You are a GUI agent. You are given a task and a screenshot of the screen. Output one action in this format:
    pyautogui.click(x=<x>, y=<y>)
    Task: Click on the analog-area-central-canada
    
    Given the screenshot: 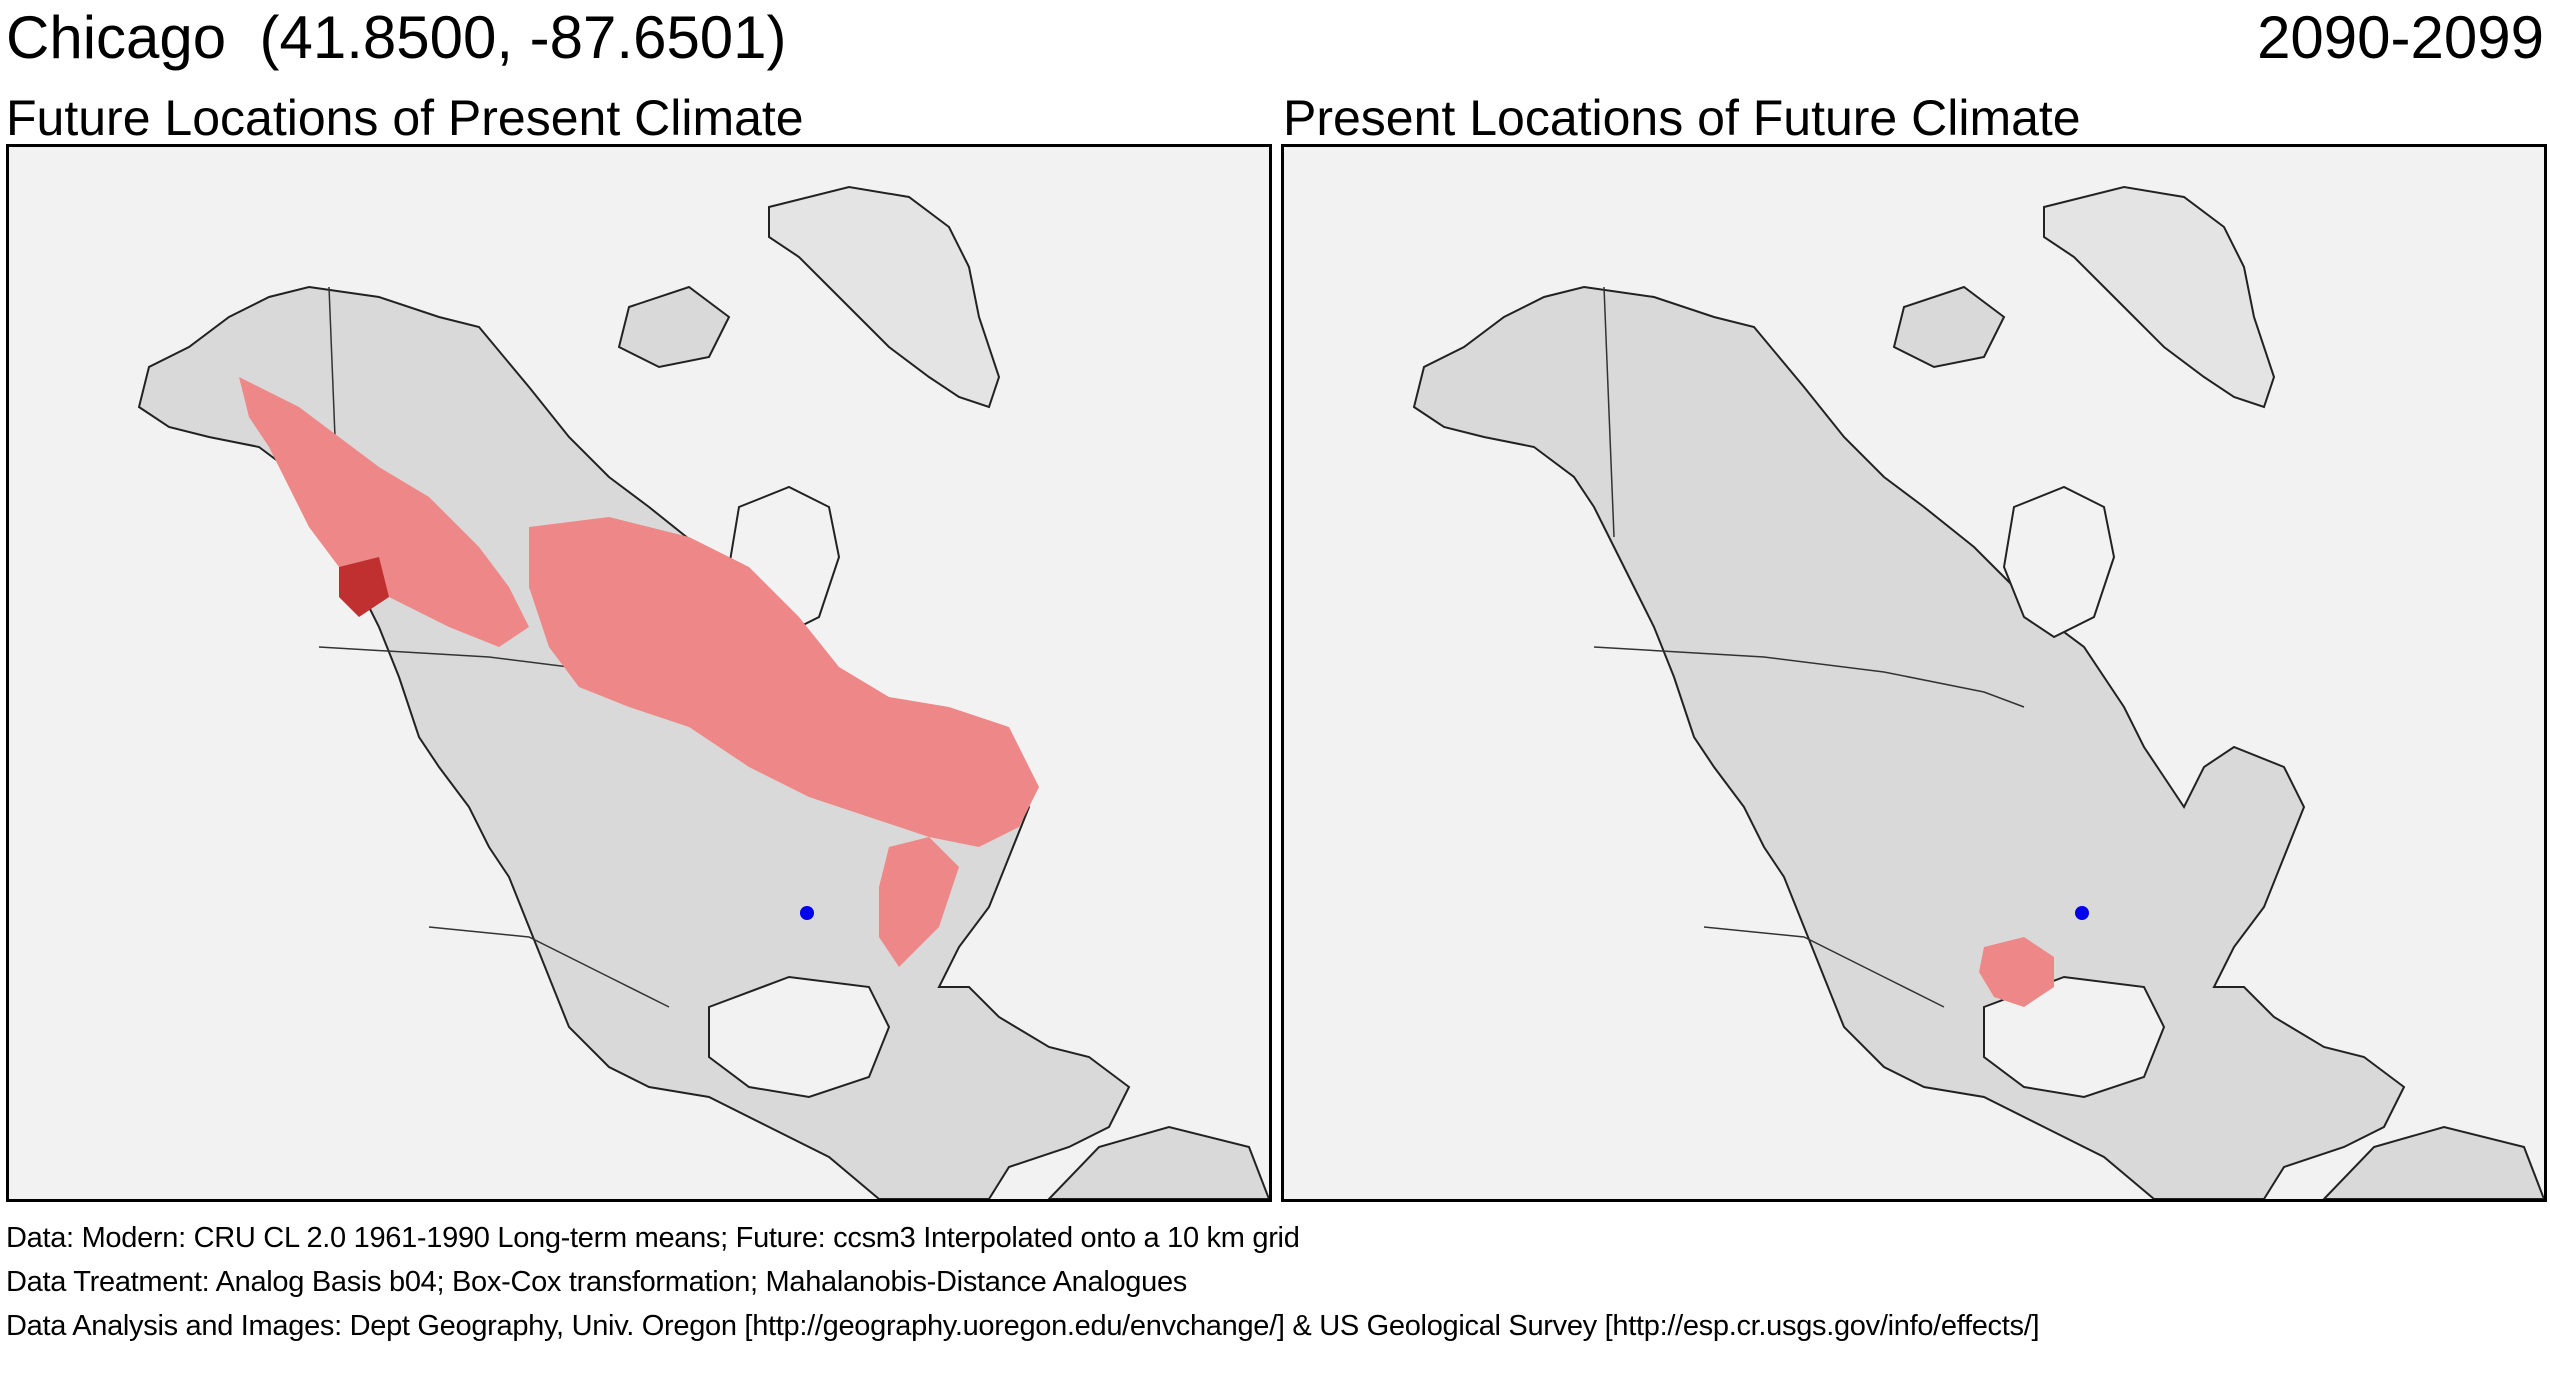 What is the action you would take?
    pyautogui.click(x=784, y=682)
    